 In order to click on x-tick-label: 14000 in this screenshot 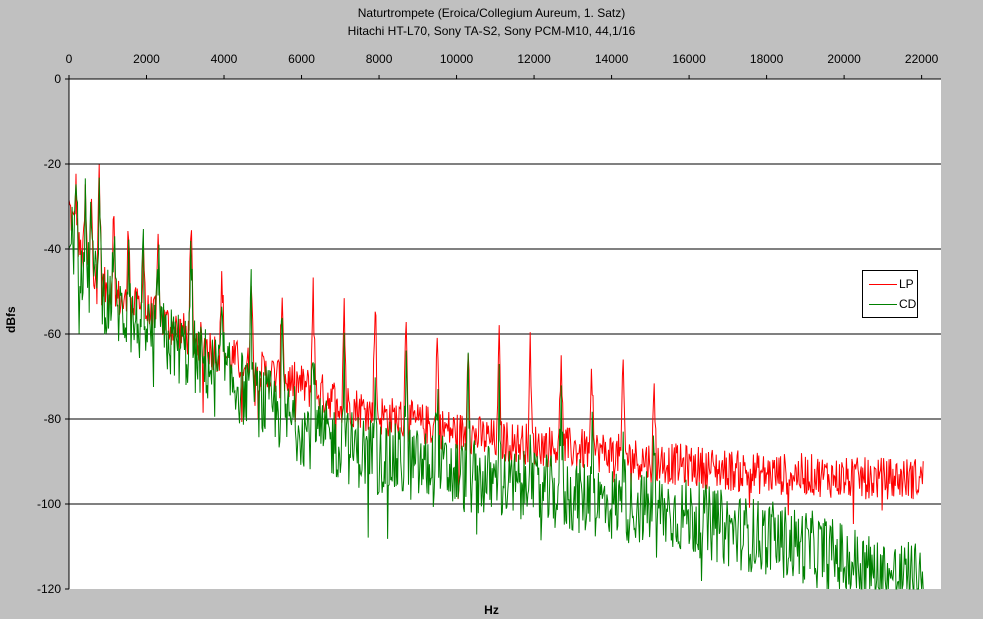, I will do `click(612, 59)`.